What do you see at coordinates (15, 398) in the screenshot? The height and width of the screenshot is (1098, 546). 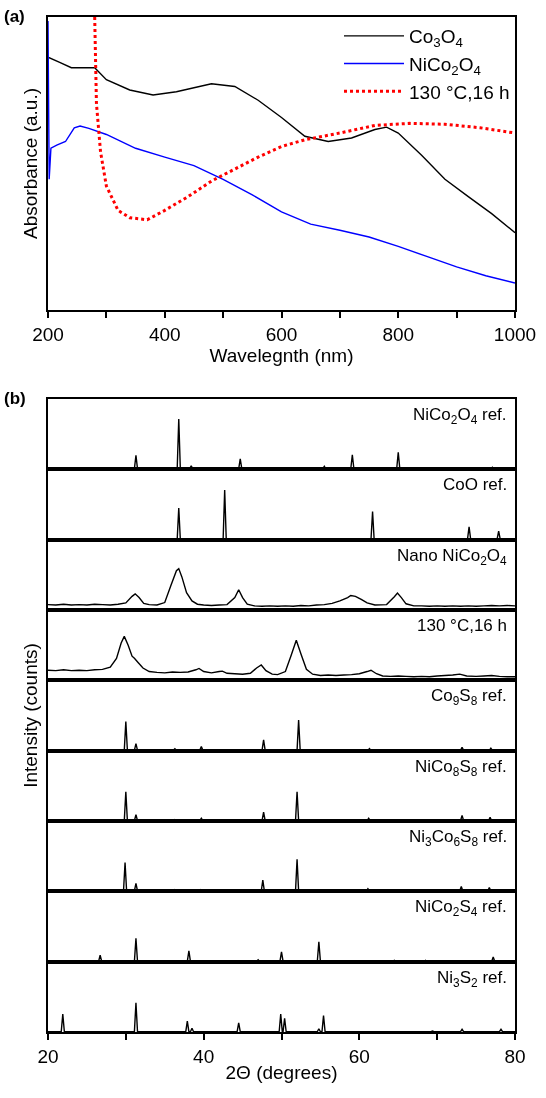 I see `text: (b)` at bounding box center [15, 398].